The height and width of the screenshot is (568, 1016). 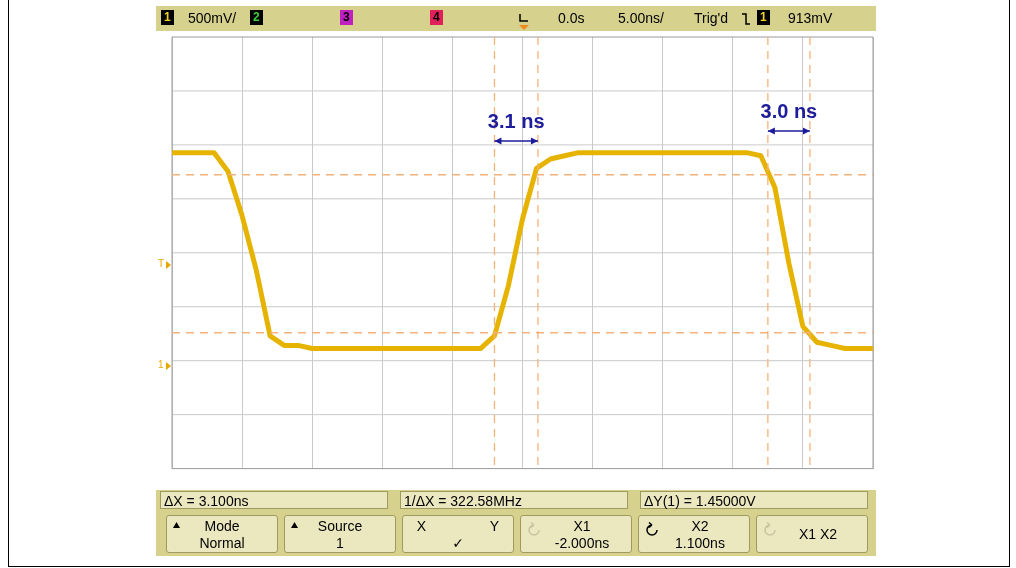 What do you see at coordinates (346, 17) in the screenshot?
I see `text: 3` at bounding box center [346, 17].